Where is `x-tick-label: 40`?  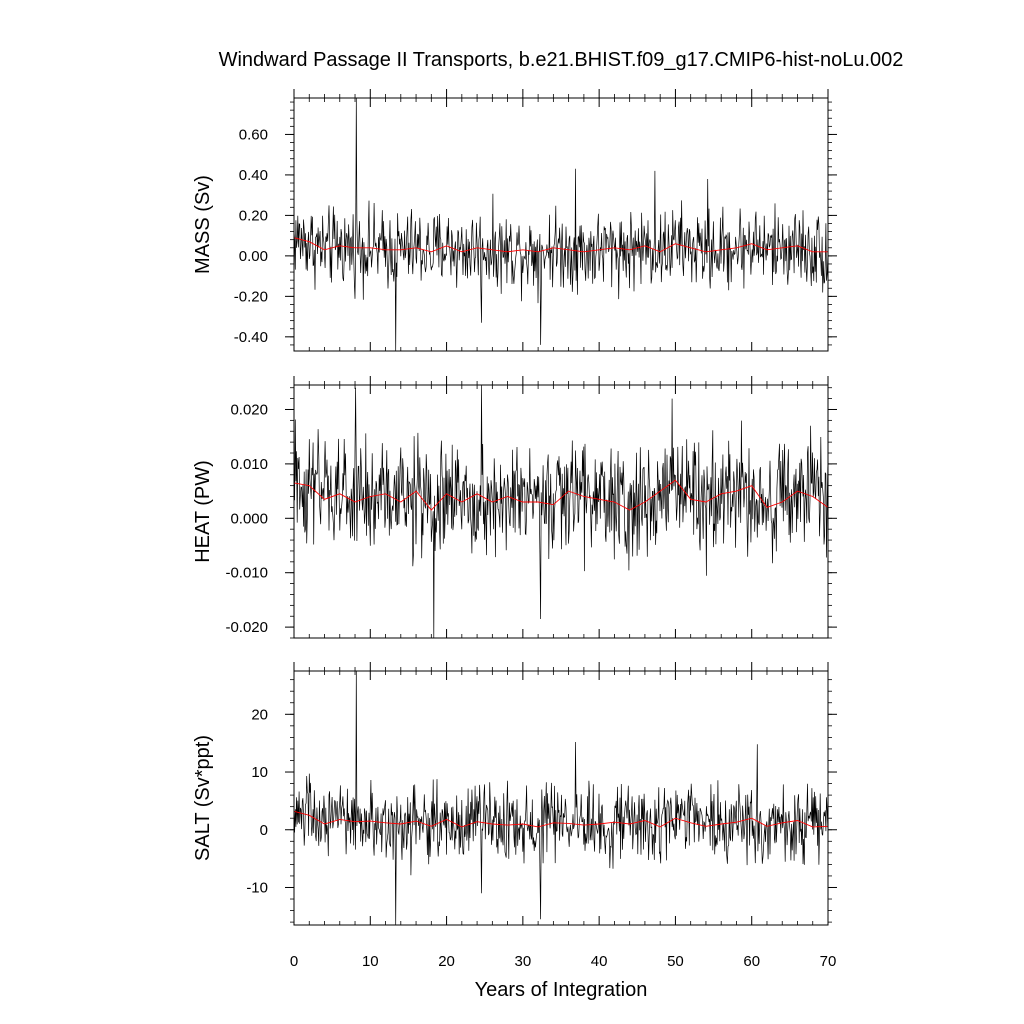 x-tick-label: 40 is located at coordinates (599, 961).